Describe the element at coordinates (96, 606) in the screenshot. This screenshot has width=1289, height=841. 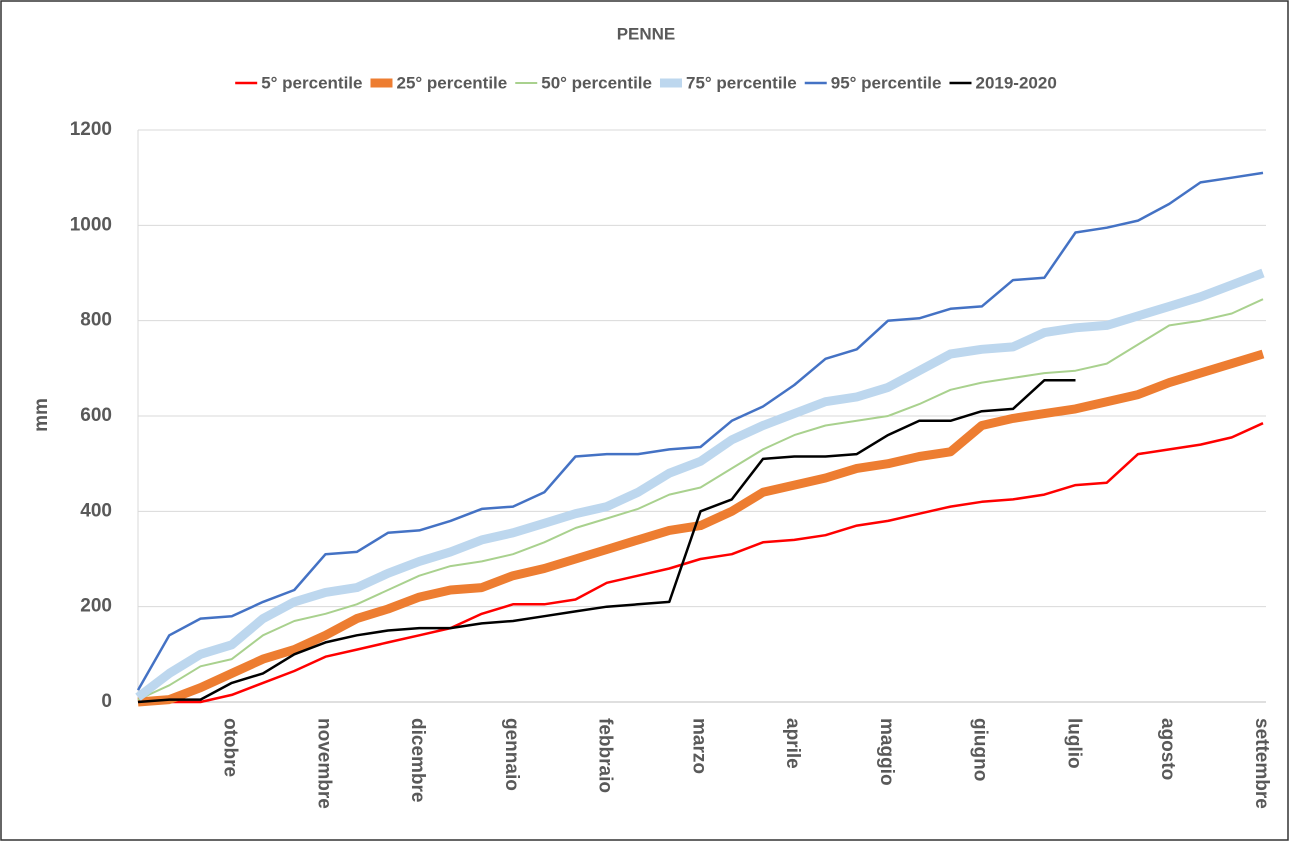
I see `y-tick-label: 200` at that location.